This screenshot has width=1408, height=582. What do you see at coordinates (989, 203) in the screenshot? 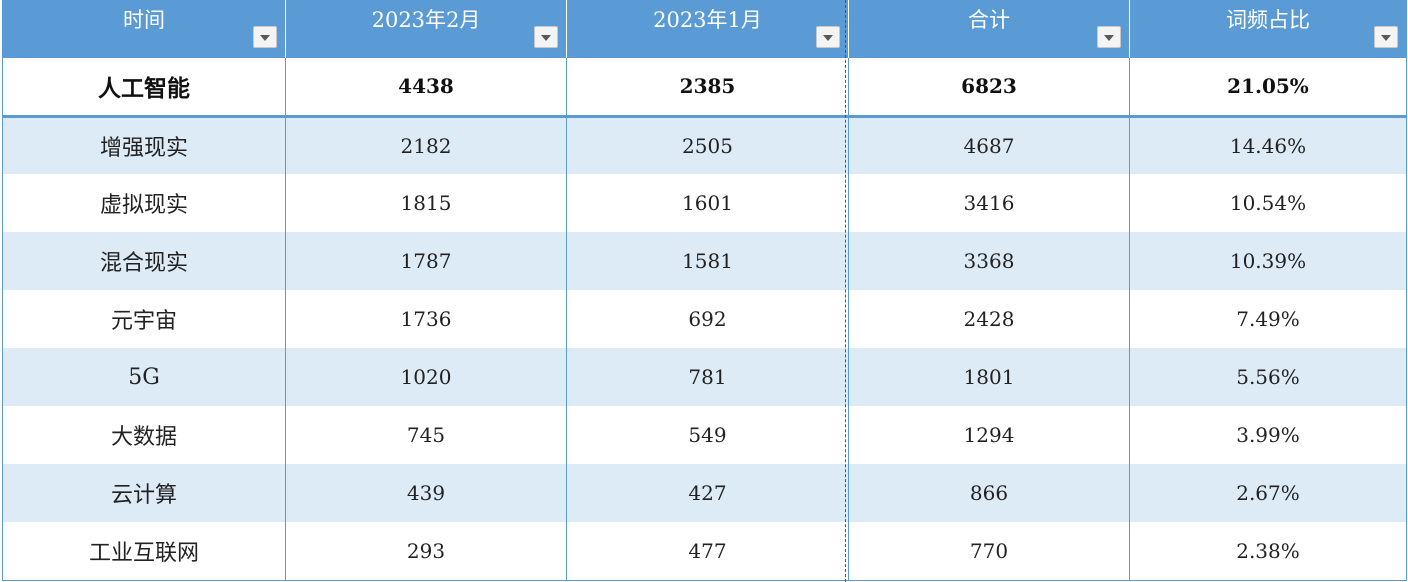
I see `table-cell: 3416` at bounding box center [989, 203].